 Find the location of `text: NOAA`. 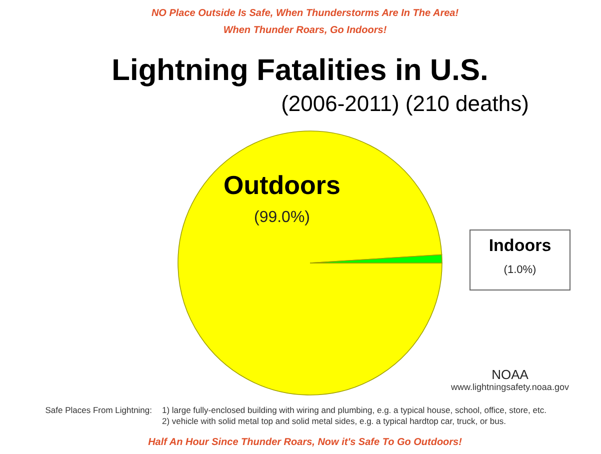

text: NOAA is located at coordinates (510, 374).